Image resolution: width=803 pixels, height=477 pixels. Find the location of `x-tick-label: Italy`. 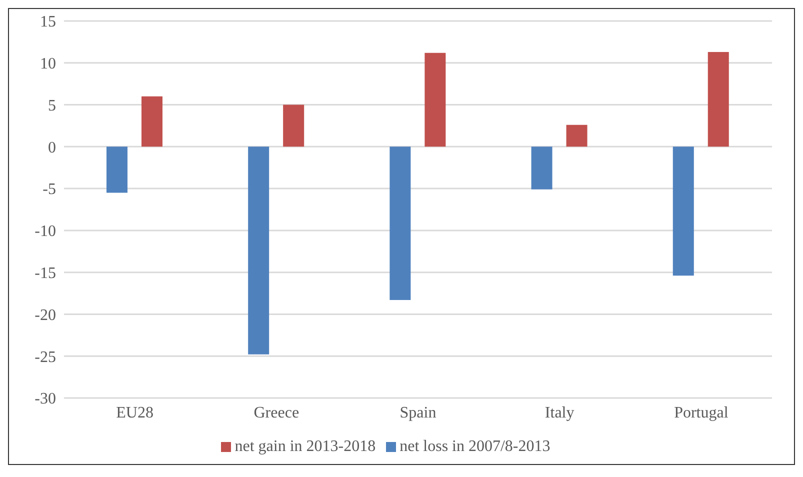

x-tick-label: Italy is located at coordinates (559, 413).